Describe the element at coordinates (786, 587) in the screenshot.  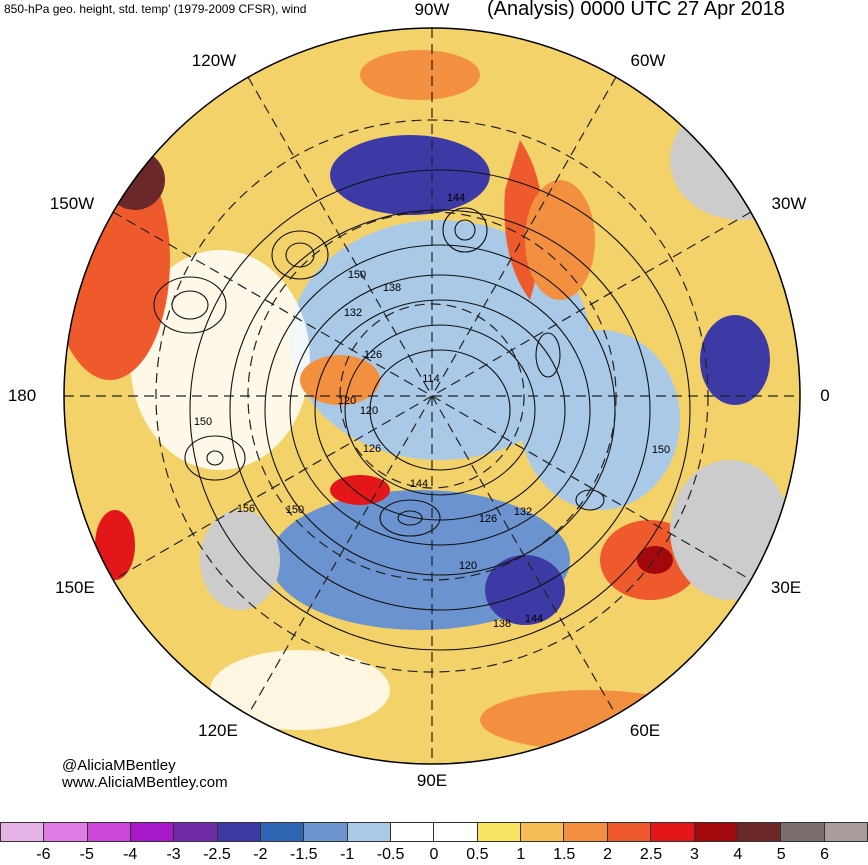
I see `lon-label-30e: 30E` at that location.